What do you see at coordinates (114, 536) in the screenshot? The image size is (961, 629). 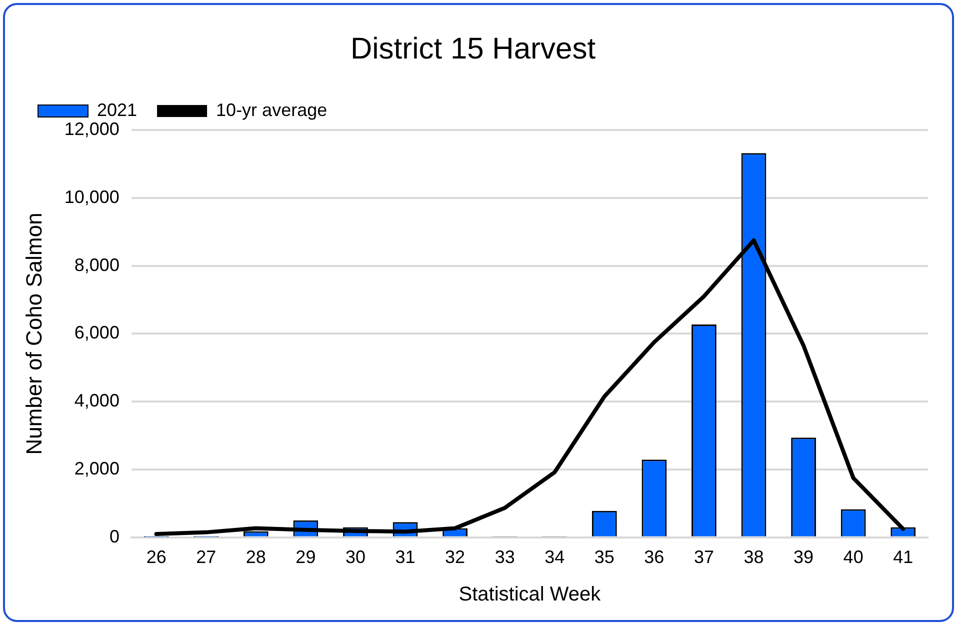 I see `y-tick-label: 0` at bounding box center [114, 536].